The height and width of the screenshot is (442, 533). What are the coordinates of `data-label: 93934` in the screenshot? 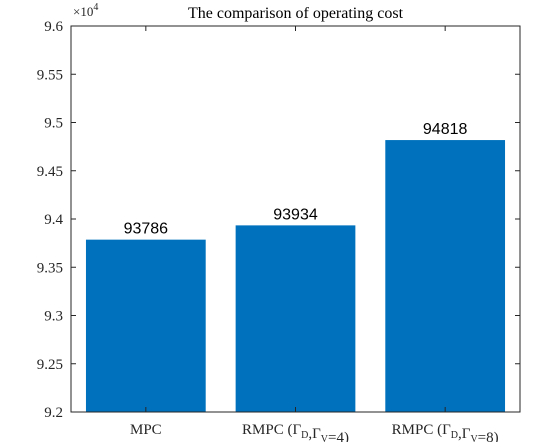 It's located at (295, 214).